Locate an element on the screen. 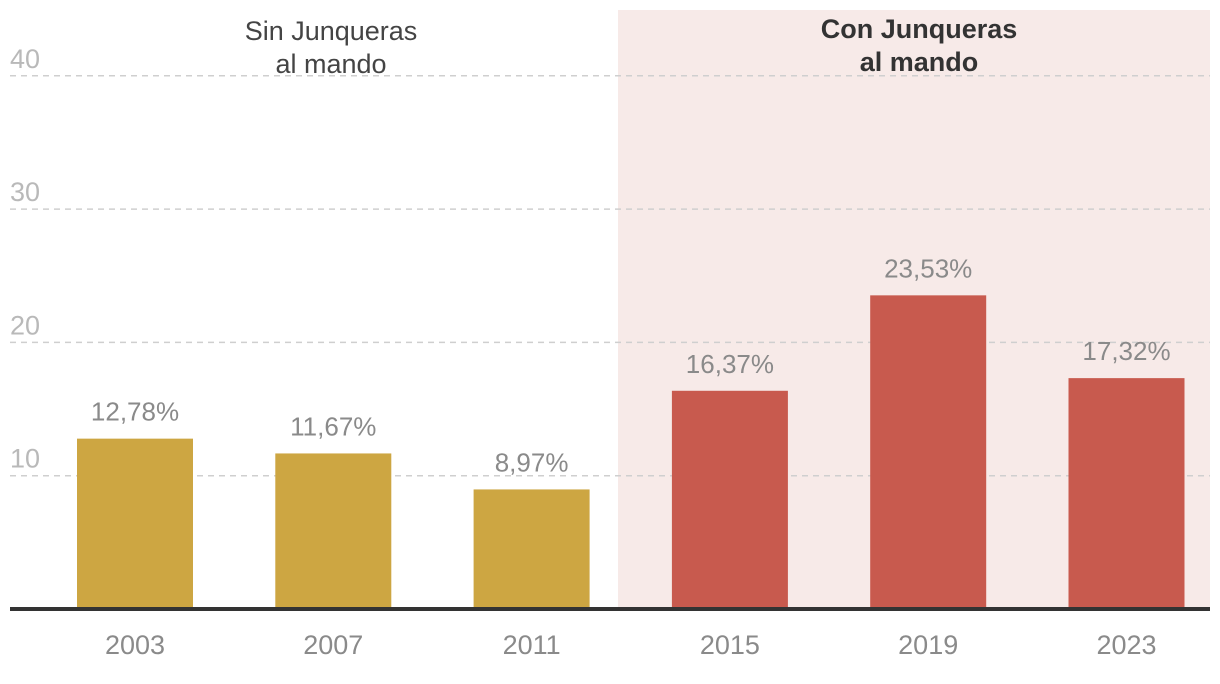 The height and width of the screenshot is (684, 1220). y-tick-label: 30 is located at coordinates (25, 192).